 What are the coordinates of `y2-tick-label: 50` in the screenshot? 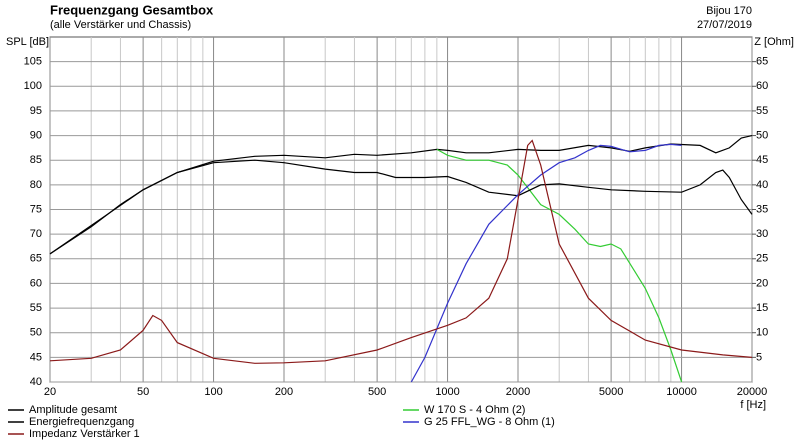 It's located at (762, 135).